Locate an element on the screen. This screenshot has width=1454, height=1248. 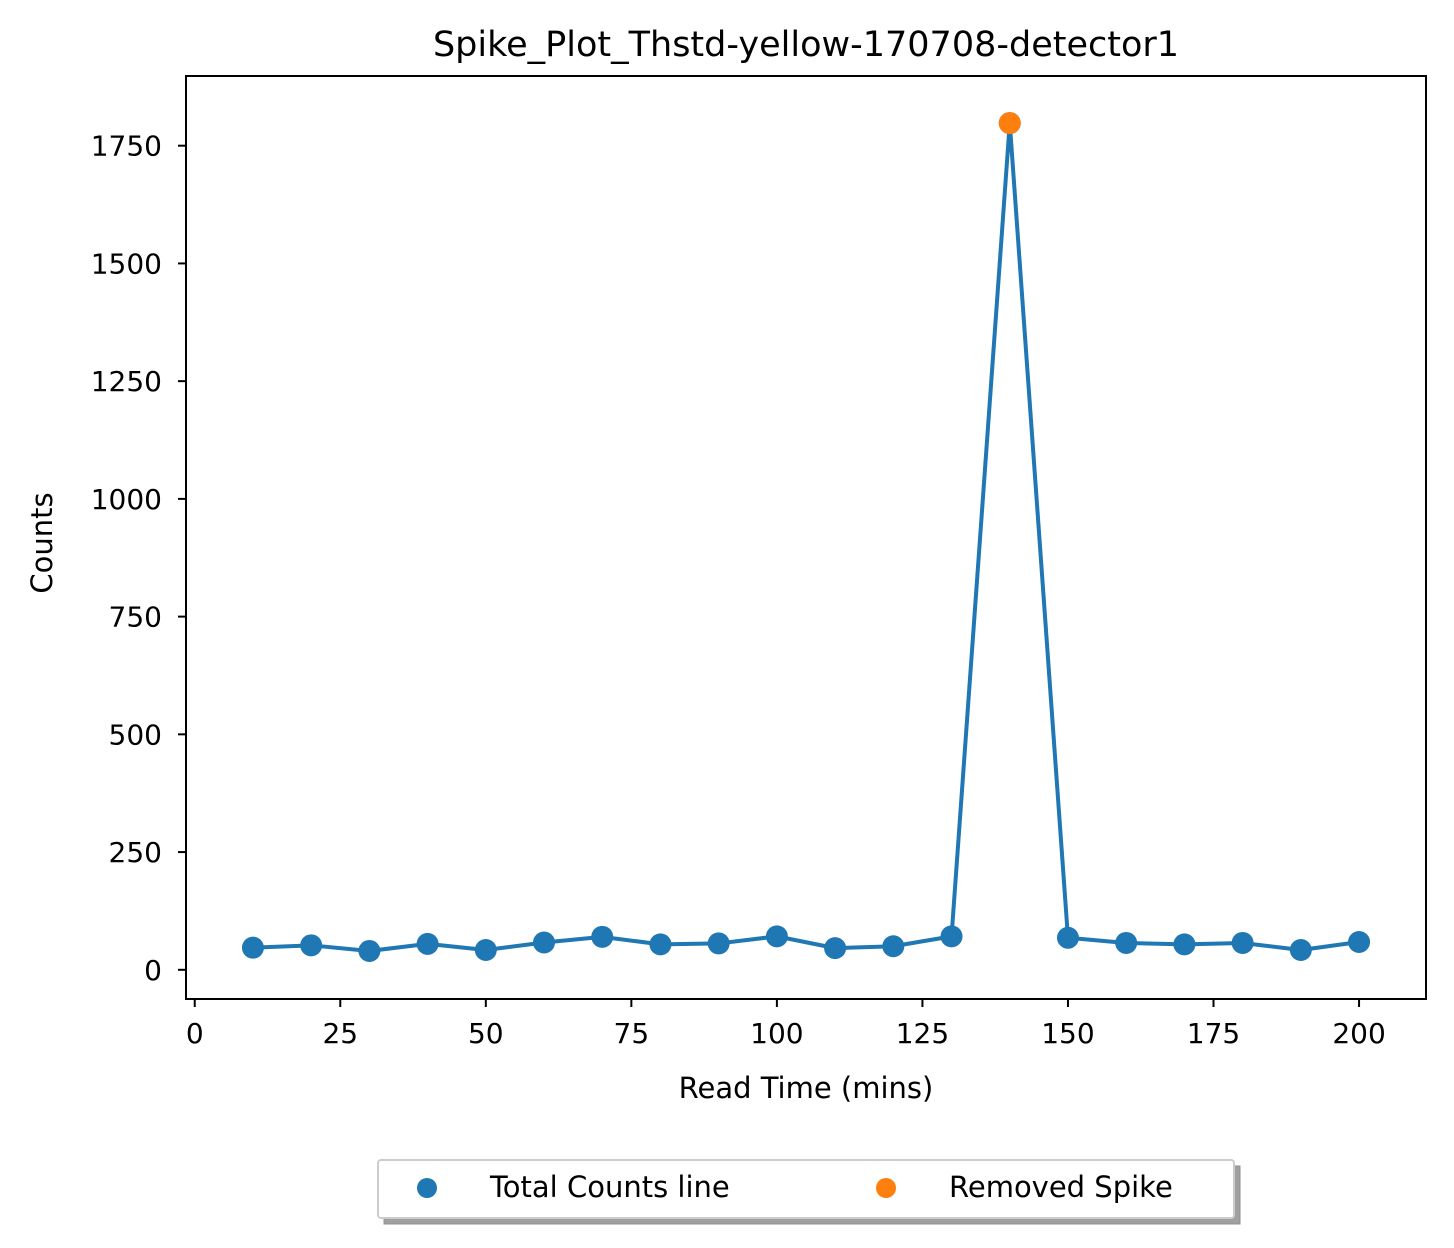
legend: Total Counts line Removed Spike is located at coordinates (809, 1192).